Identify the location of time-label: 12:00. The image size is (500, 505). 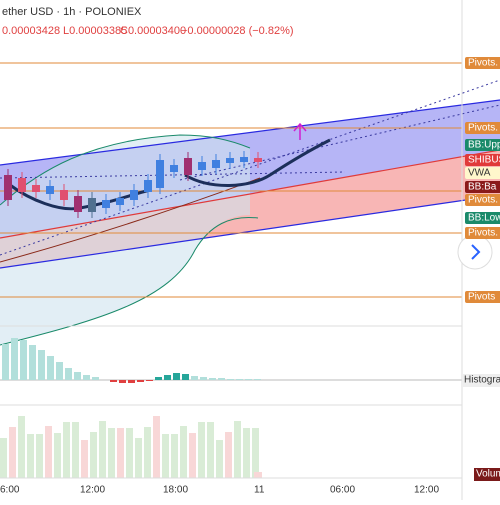
(426, 490).